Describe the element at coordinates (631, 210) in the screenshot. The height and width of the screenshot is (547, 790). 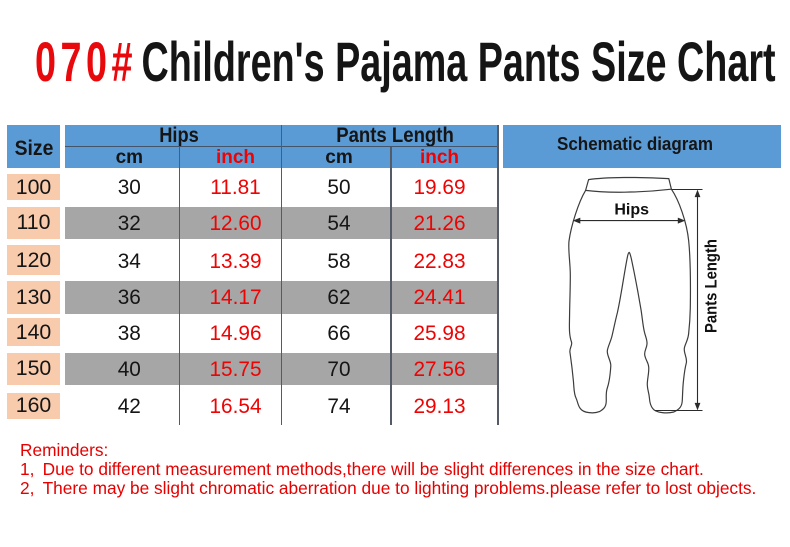
I see `svg-text: Hips` at that location.